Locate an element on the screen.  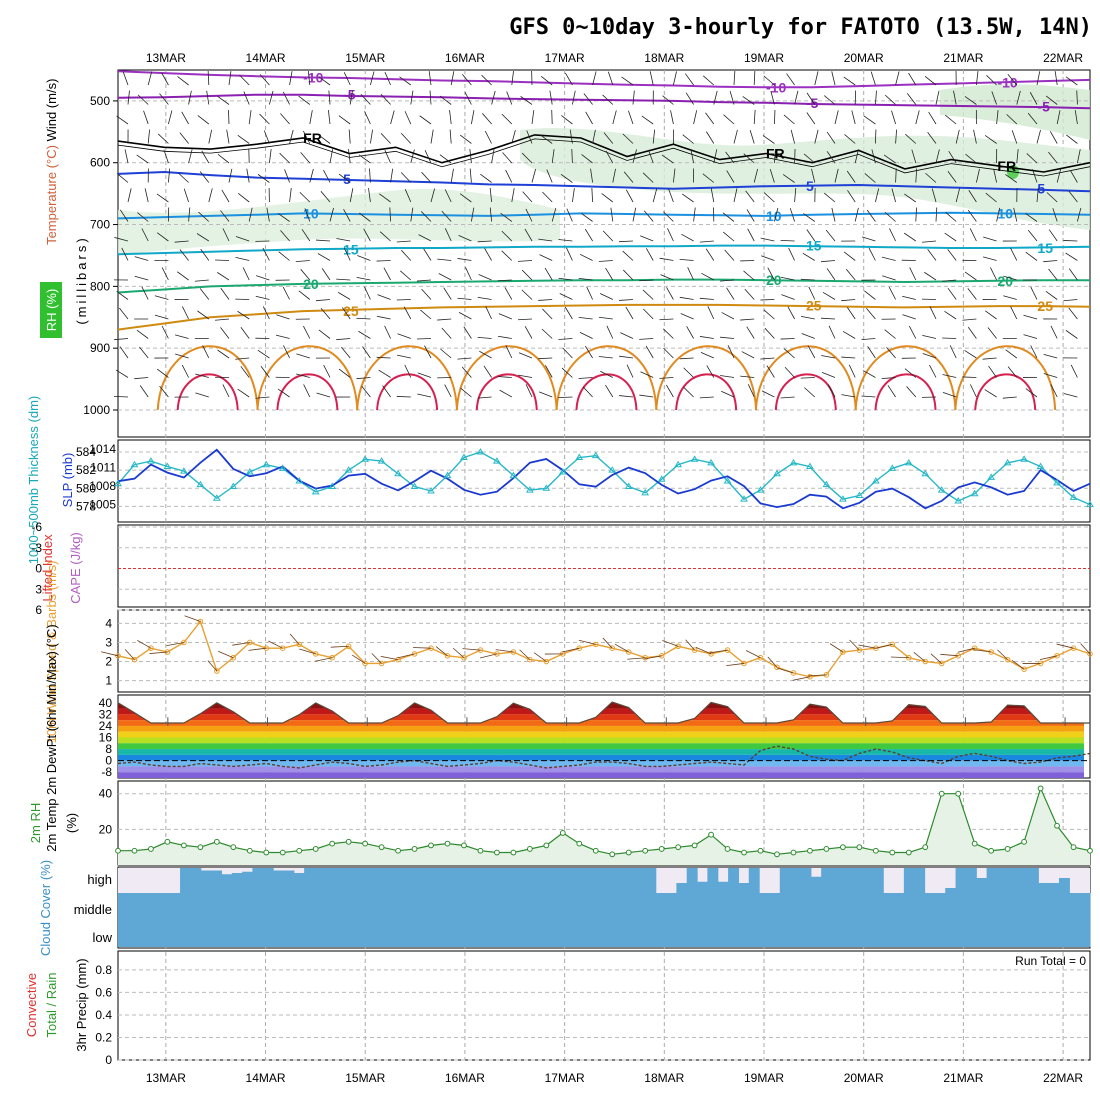
date-label-top: 14MAR is located at coordinates (266, 58).